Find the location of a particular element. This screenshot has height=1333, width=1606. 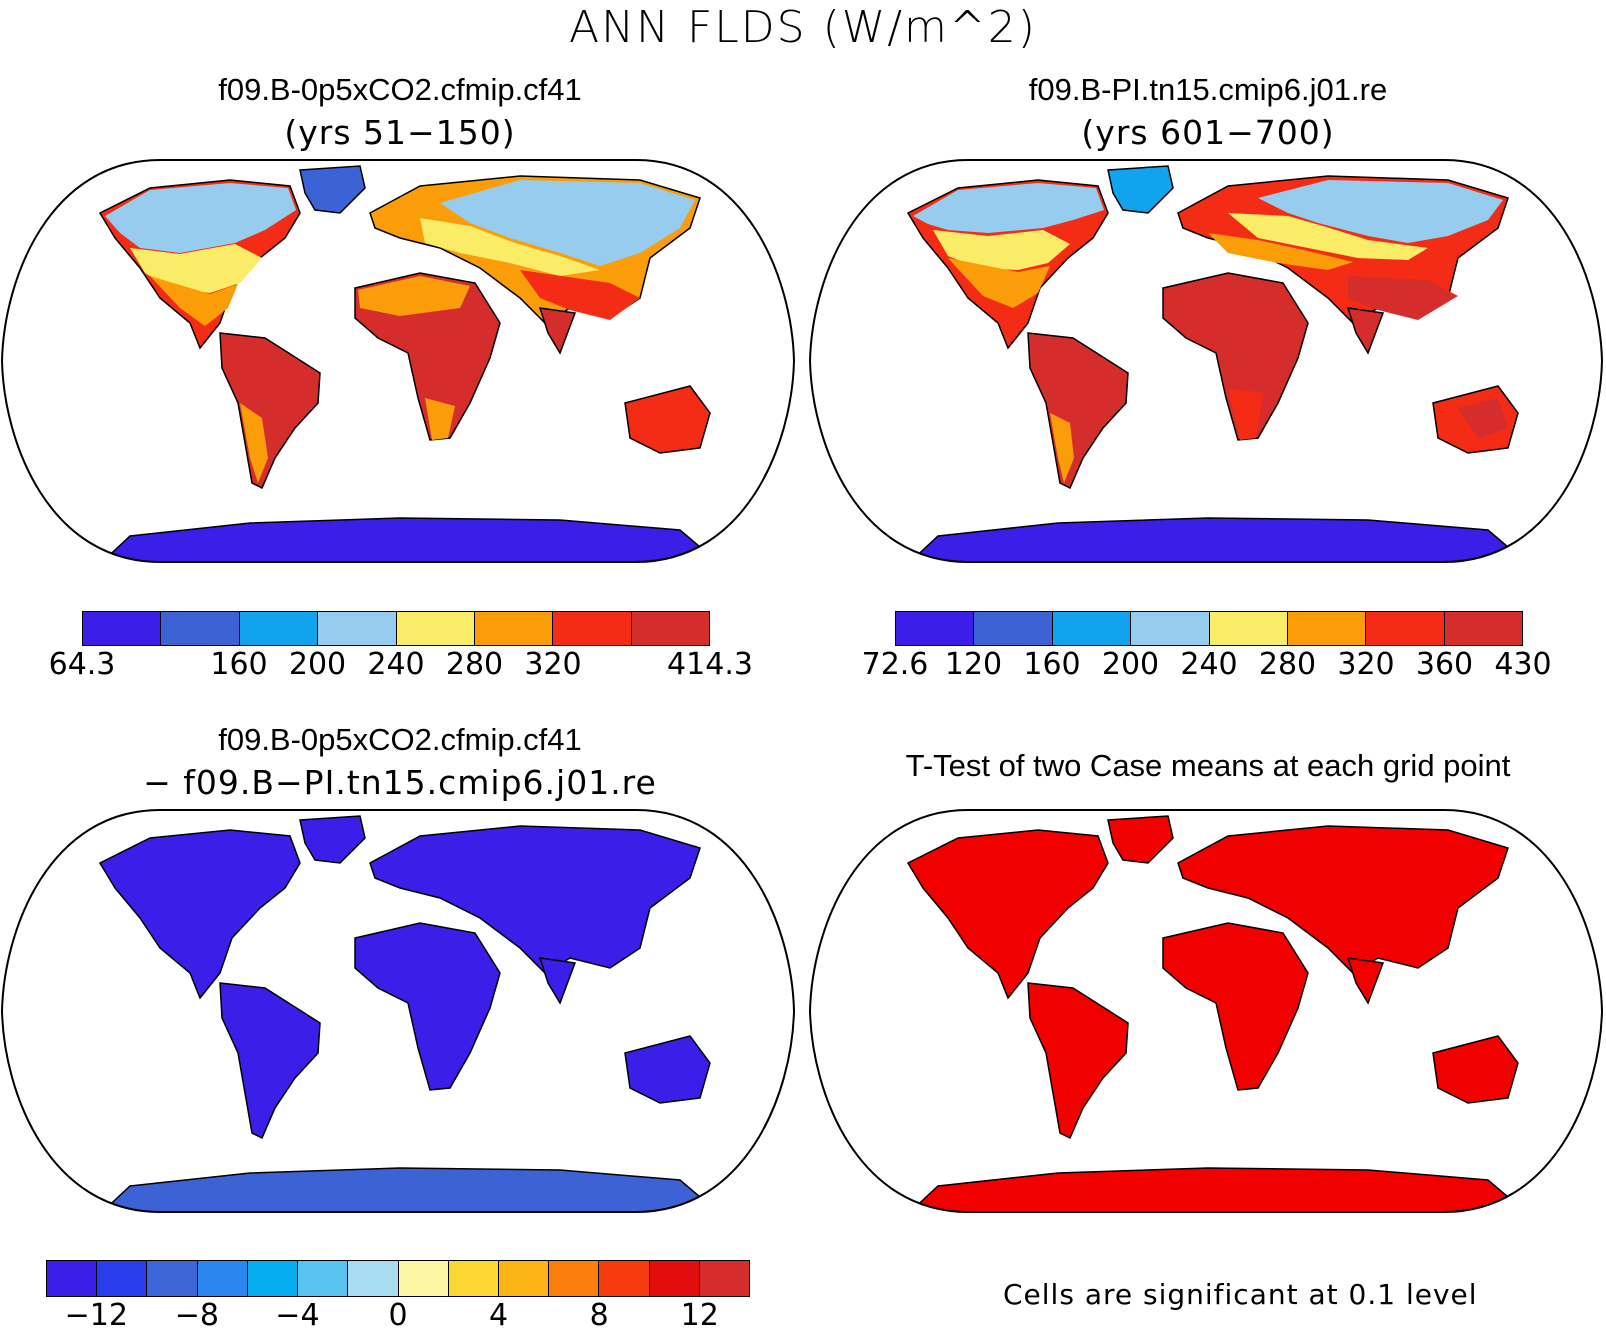

cb2-tick-label: 240 is located at coordinates (1209, 664).